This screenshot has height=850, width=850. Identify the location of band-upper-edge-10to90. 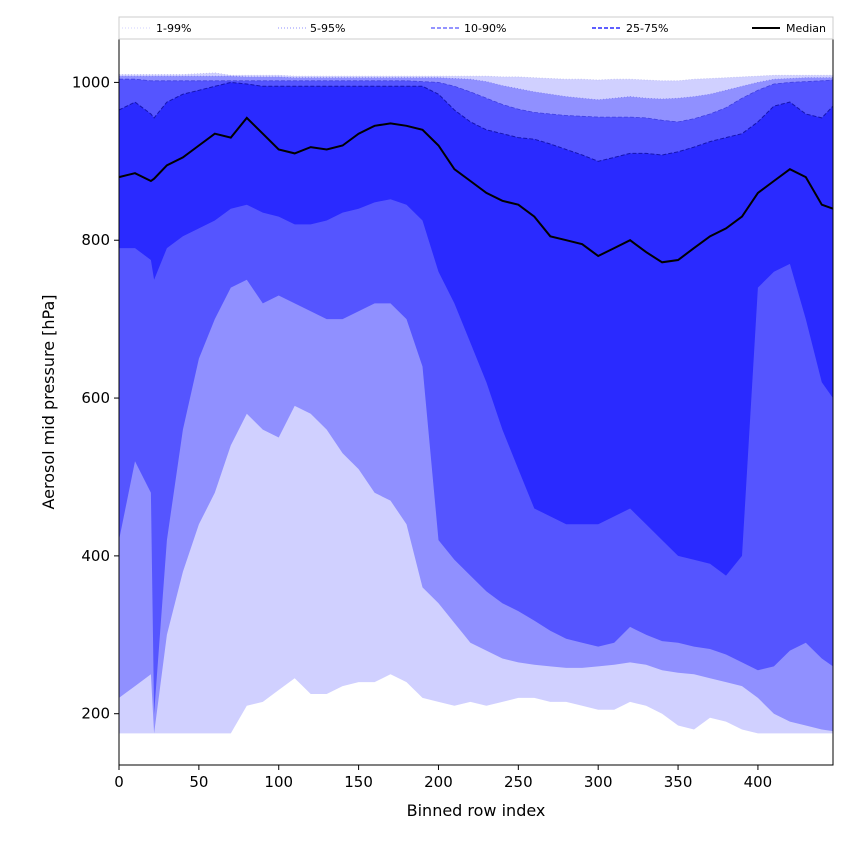
(476, 100).